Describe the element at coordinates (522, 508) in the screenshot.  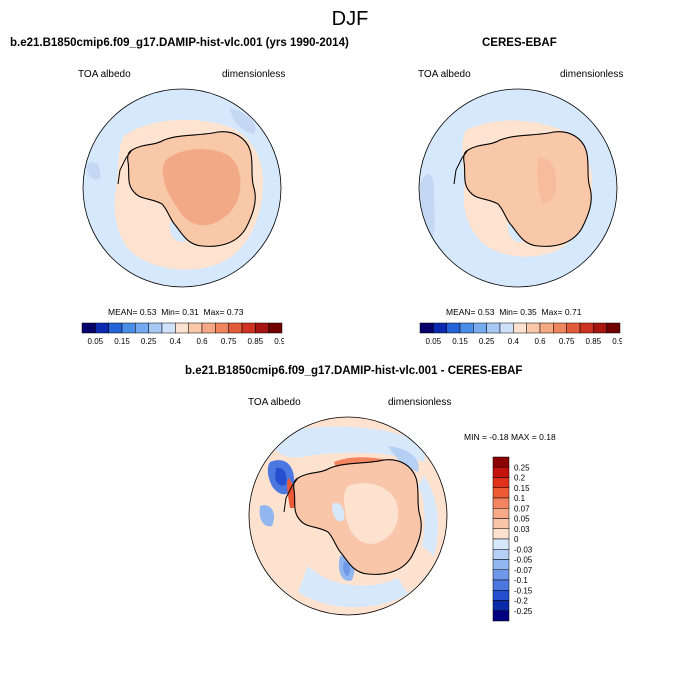
I see `panel3-colorbar-tick-label: 0.07` at that location.